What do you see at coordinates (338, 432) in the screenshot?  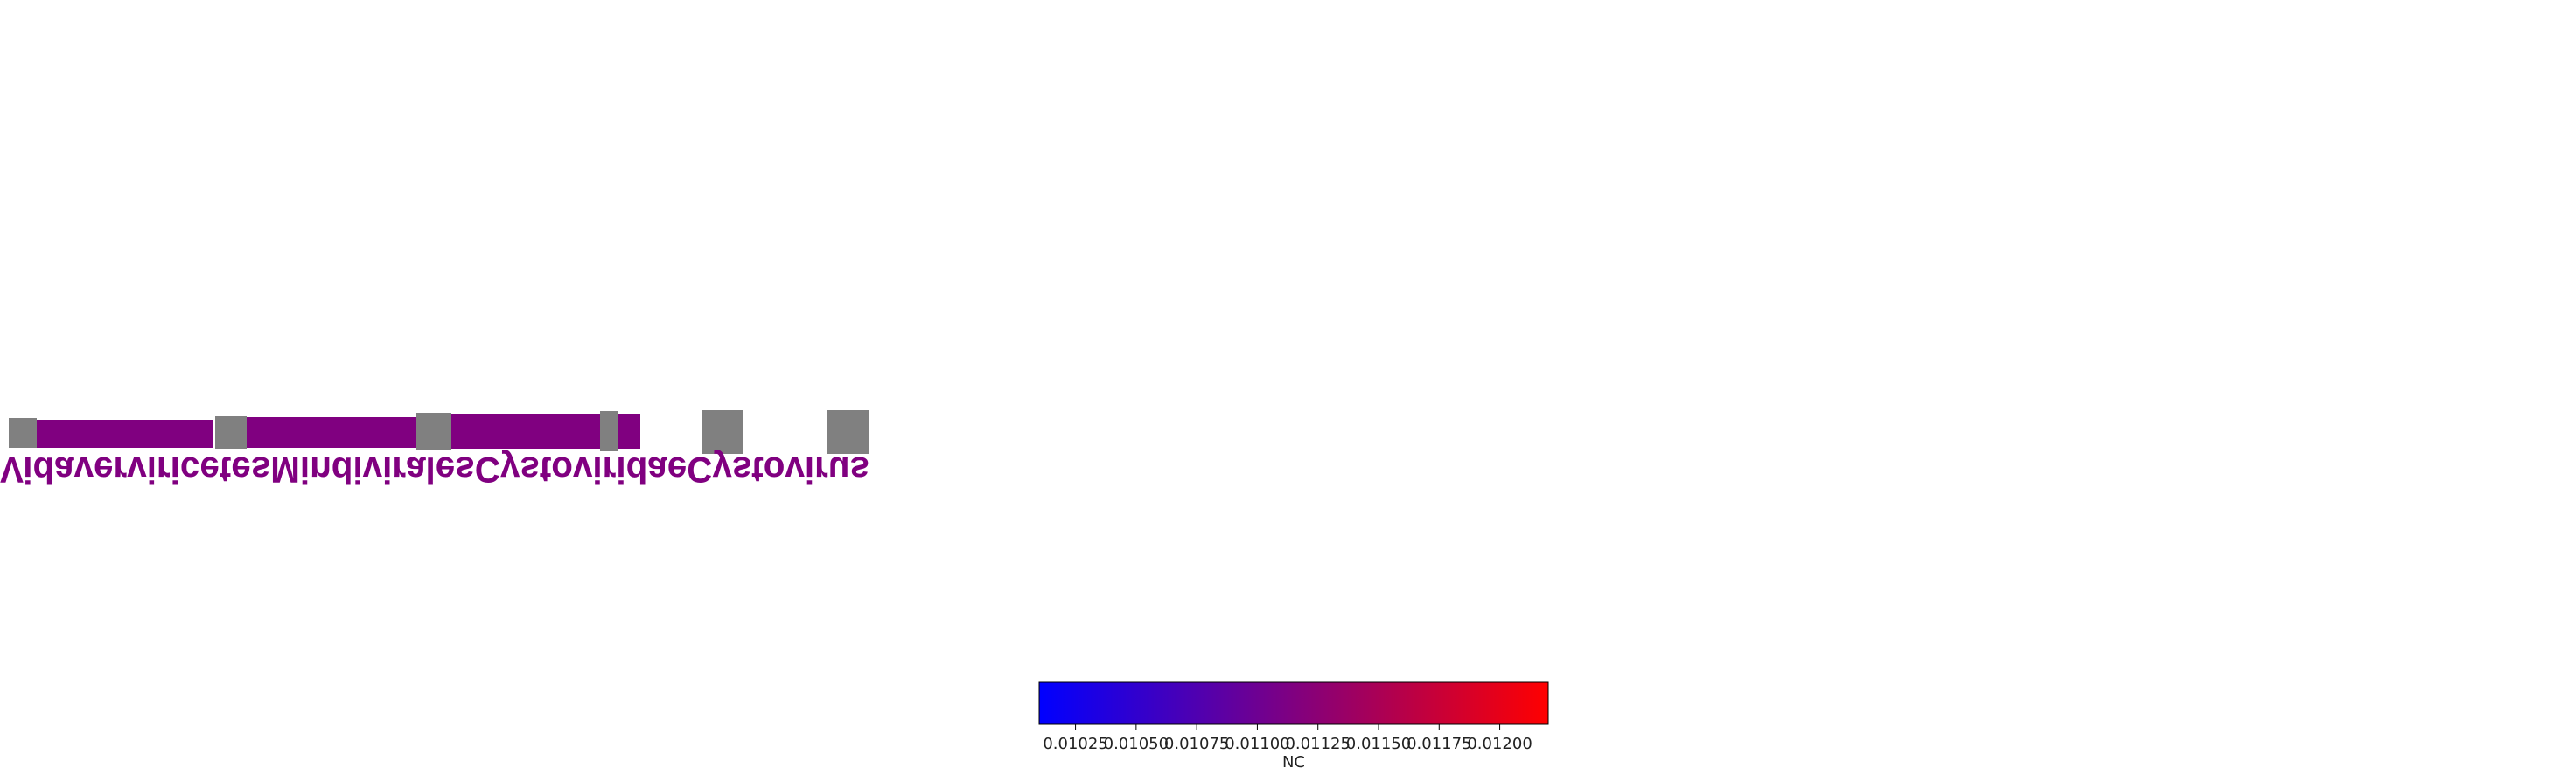 I see `bar-cystoviridae` at bounding box center [338, 432].